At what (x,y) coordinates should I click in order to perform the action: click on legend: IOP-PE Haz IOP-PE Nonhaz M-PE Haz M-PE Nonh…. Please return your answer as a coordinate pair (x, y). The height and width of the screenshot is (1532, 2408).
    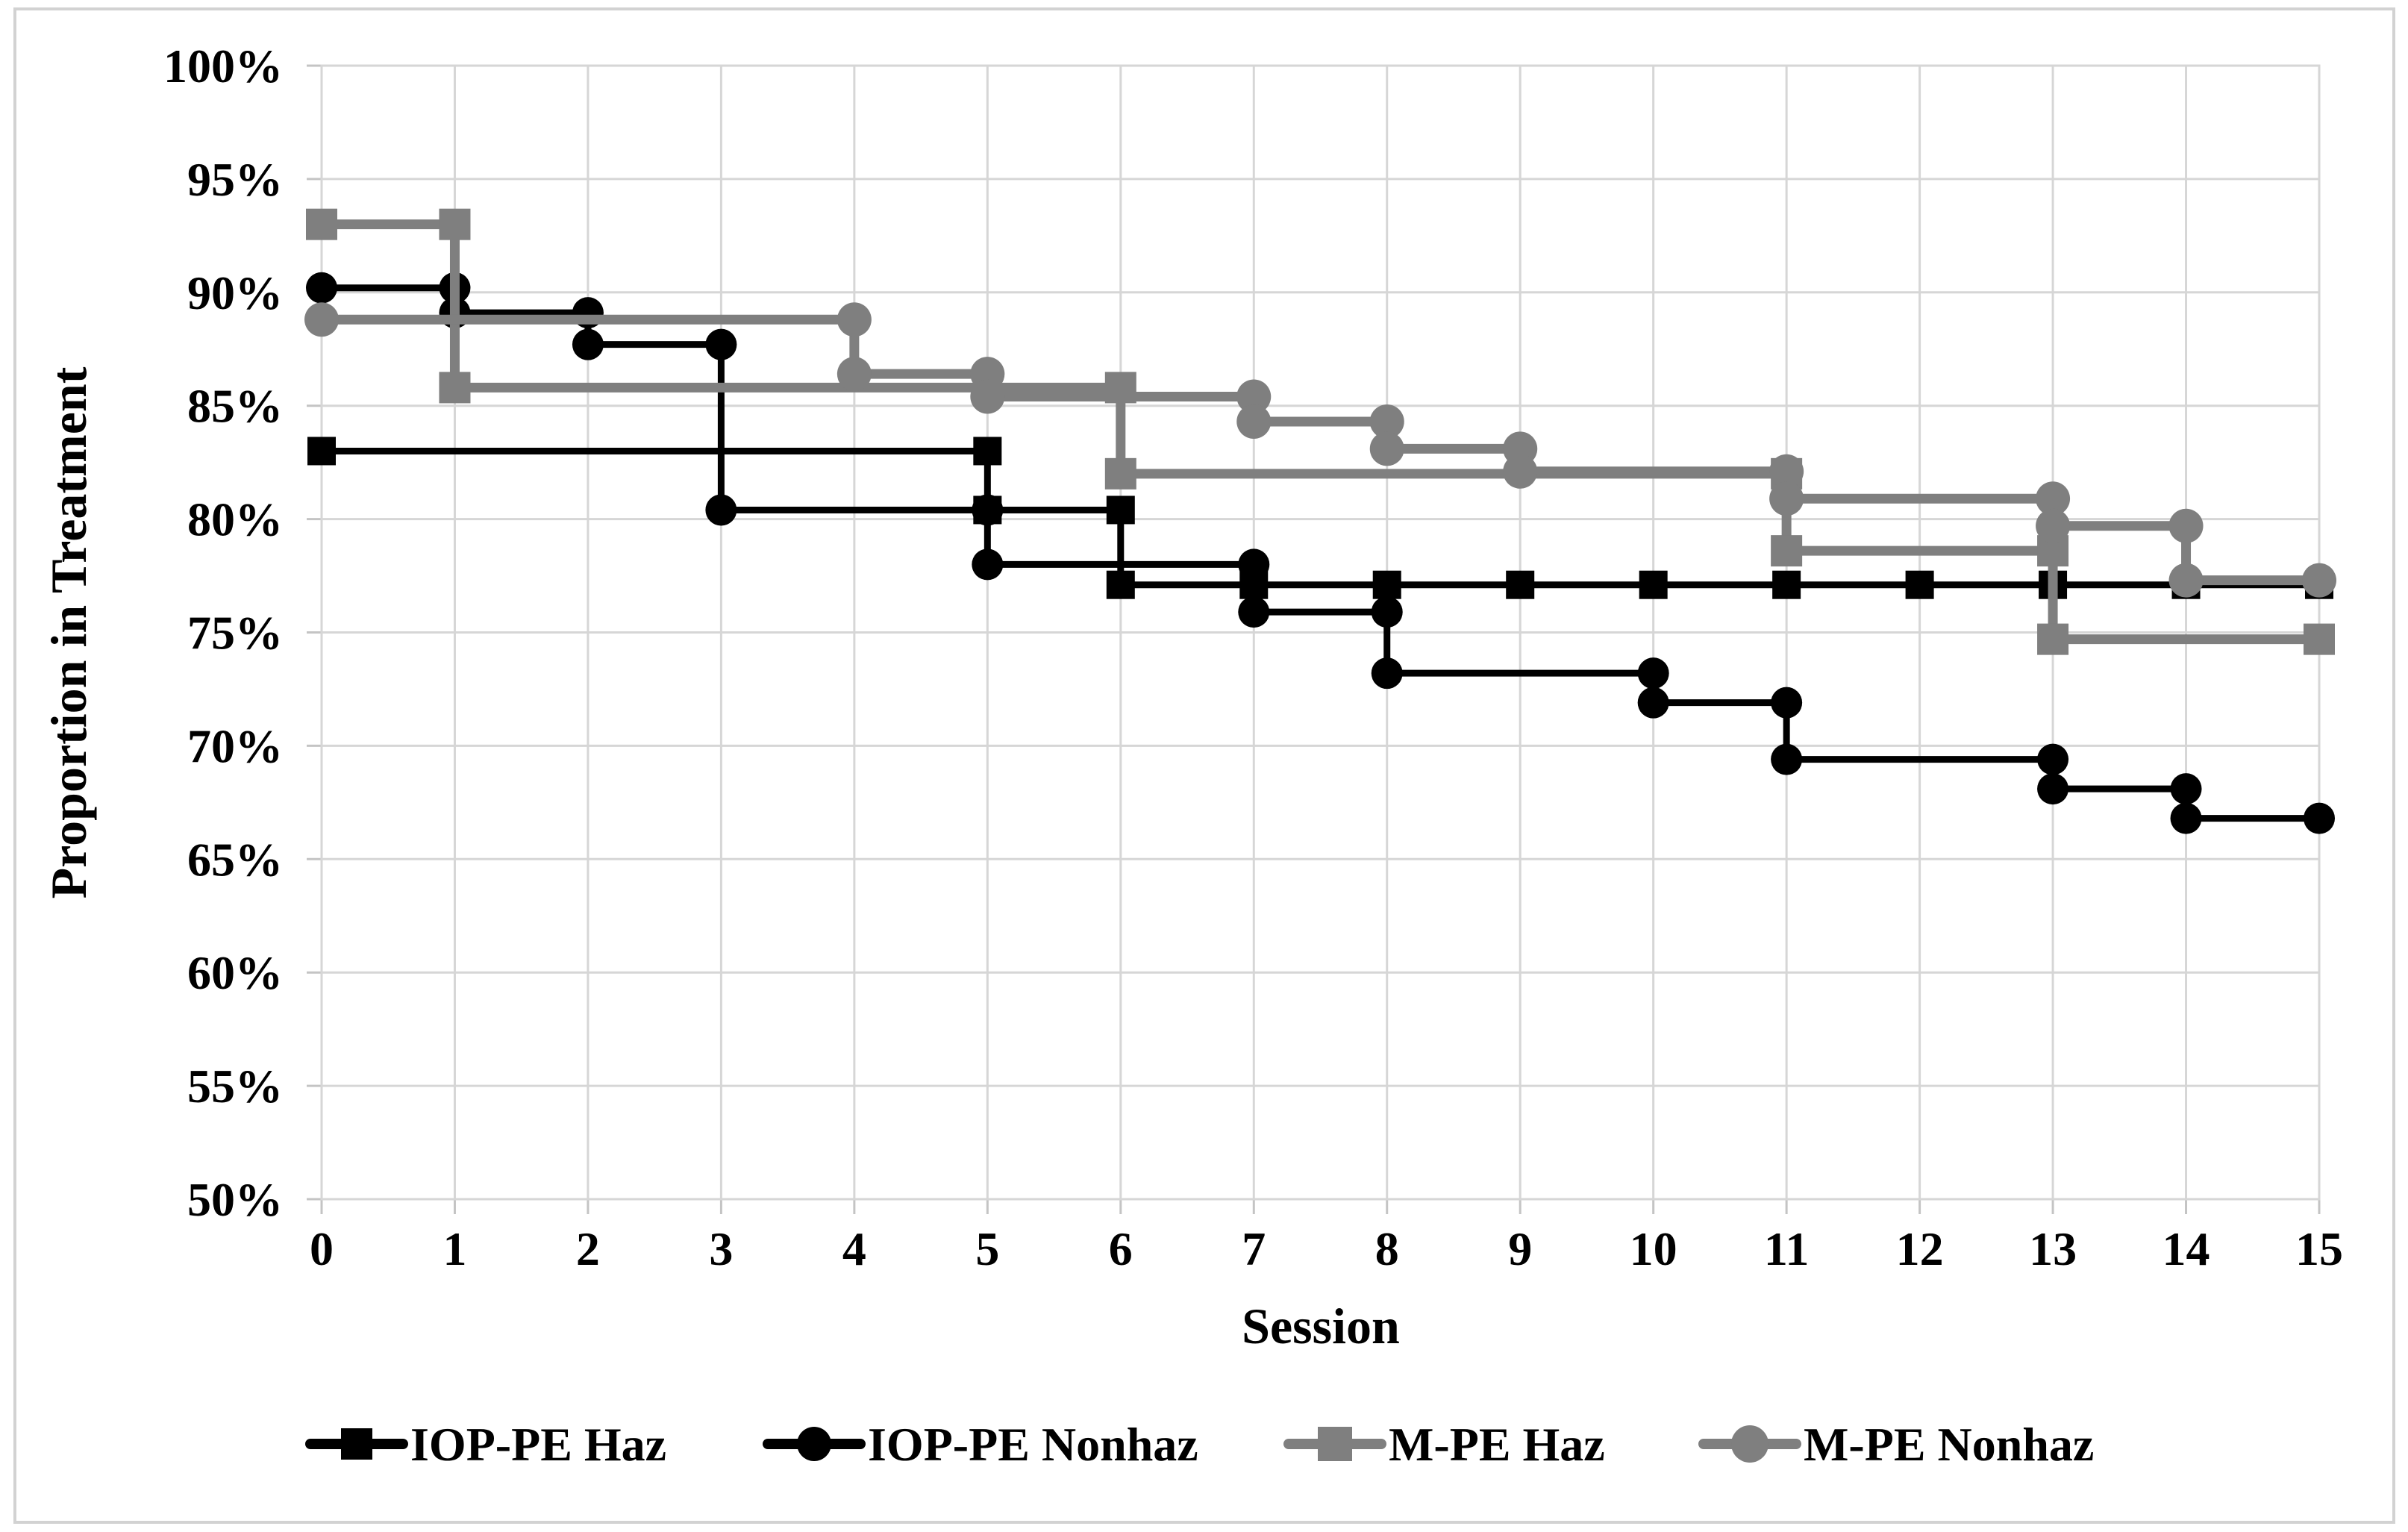
    Looking at the image, I should click on (1199, 1445).